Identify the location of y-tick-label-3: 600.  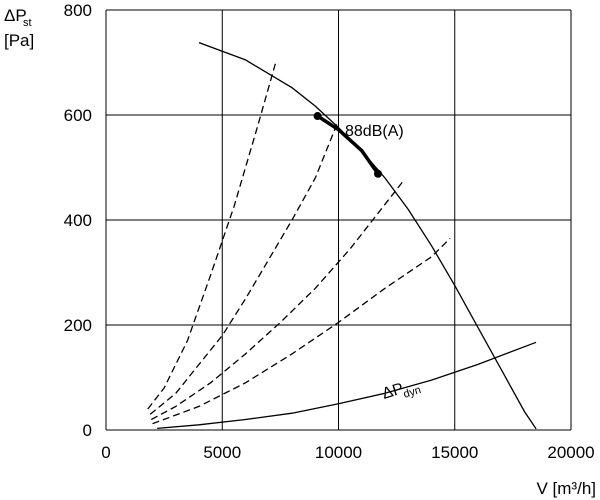
(78, 115).